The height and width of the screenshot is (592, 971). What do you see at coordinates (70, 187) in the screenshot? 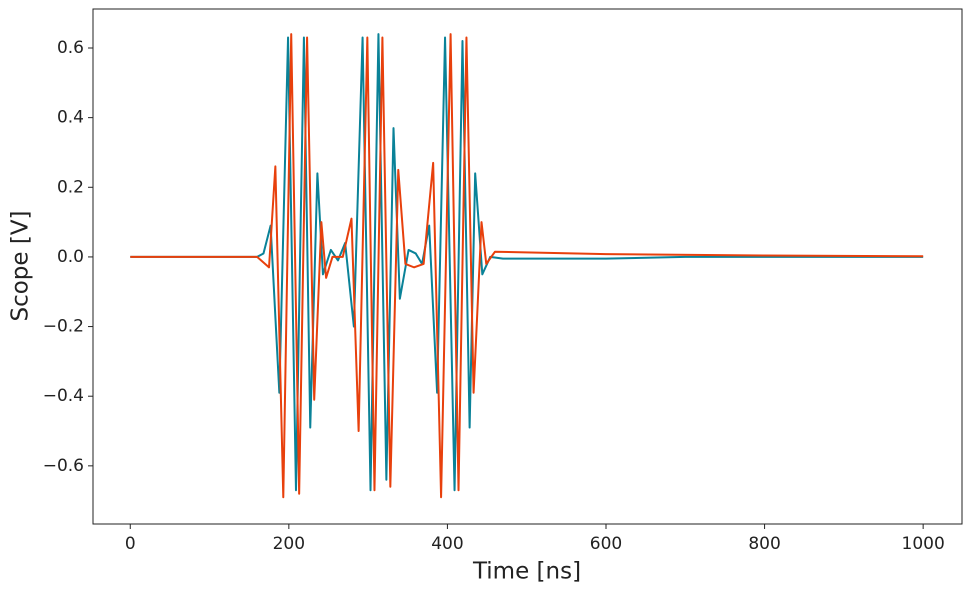
I see `y-tick-label: 0.2` at bounding box center [70, 187].